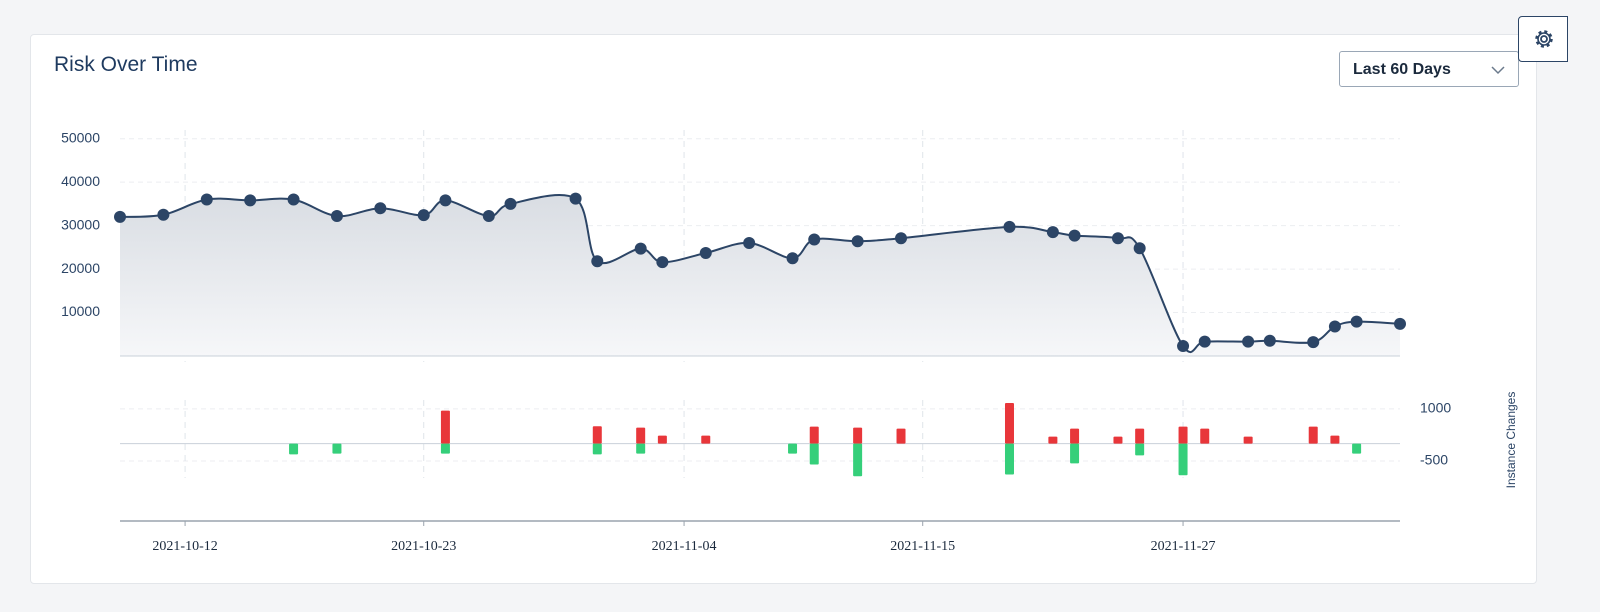 The image size is (1600, 612). What do you see at coordinates (80, 268) in the screenshot?
I see `y-tick-label: 20000` at bounding box center [80, 268].